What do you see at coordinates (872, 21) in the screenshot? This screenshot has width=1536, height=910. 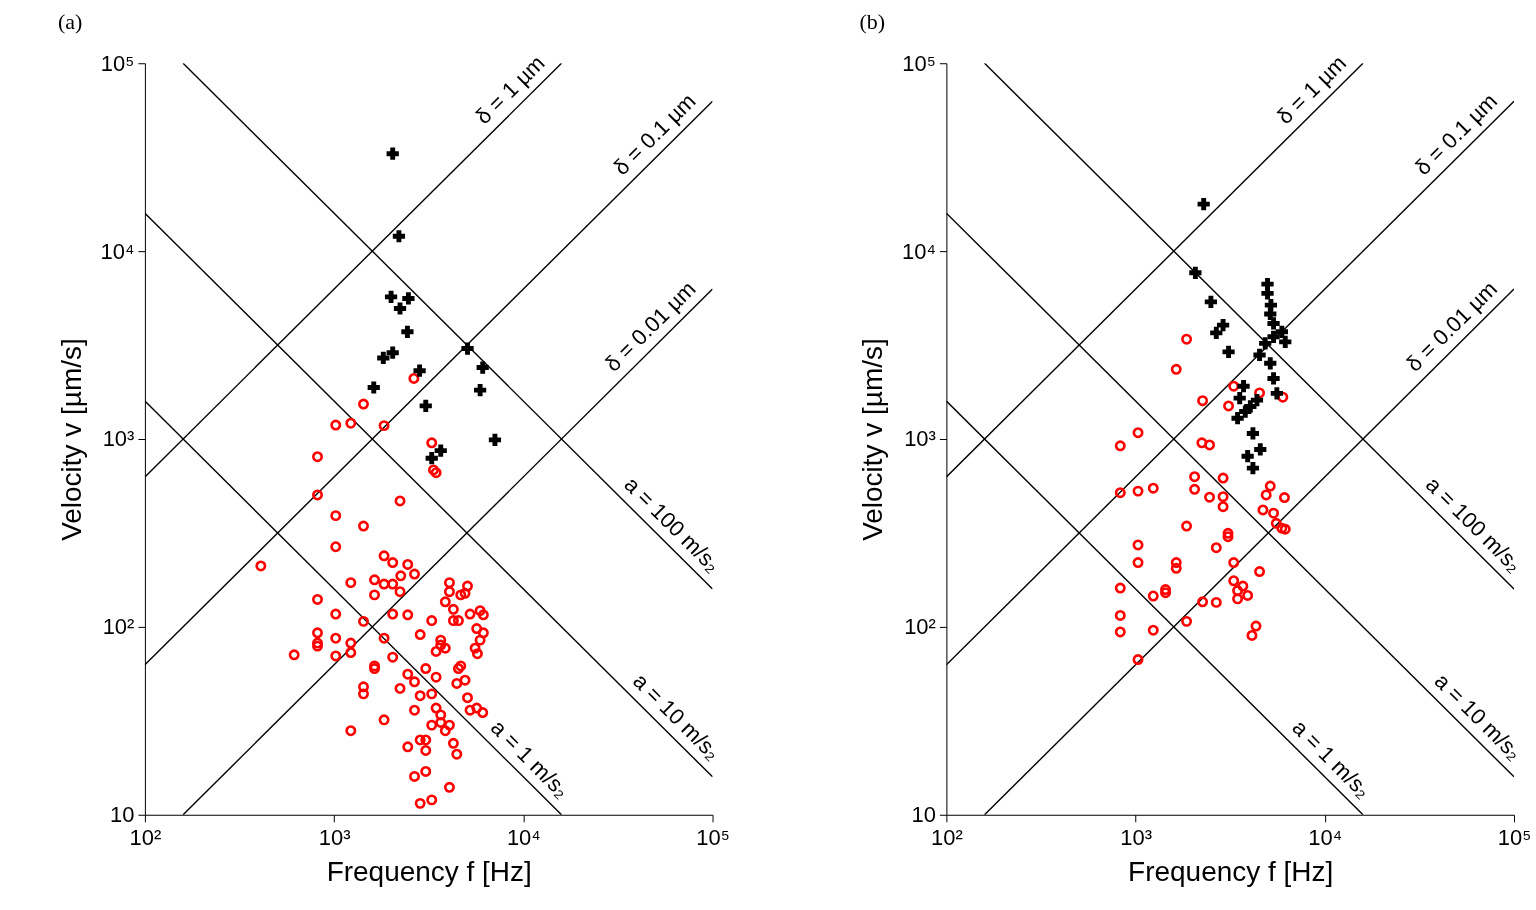 I see `chart-title: (b)` at bounding box center [872, 21].